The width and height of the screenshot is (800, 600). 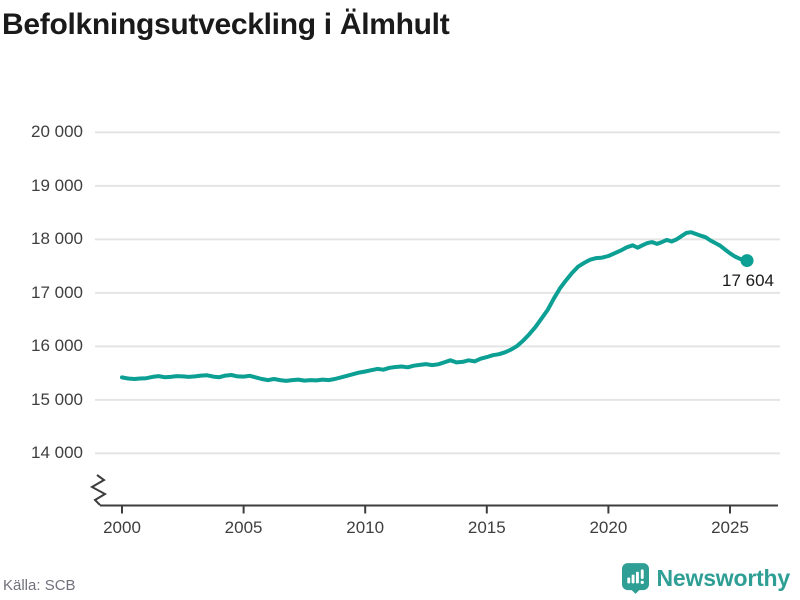 I want to click on chart-title: Befolkningsutveckling i Älmhult, so click(x=226, y=24).